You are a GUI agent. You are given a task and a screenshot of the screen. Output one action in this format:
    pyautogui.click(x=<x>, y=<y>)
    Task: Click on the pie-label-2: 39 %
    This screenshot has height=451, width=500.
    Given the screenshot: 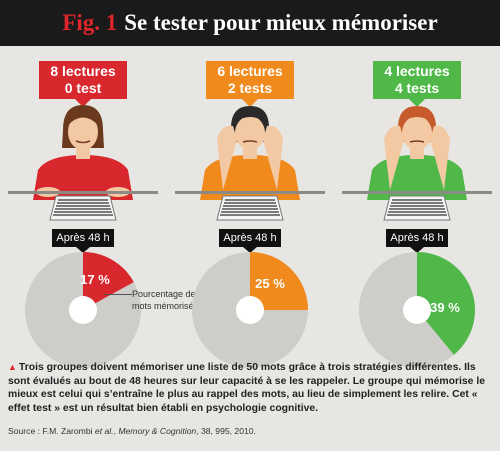 What is the action you would take?
    pyautogui.click(x=445, y=307)
    